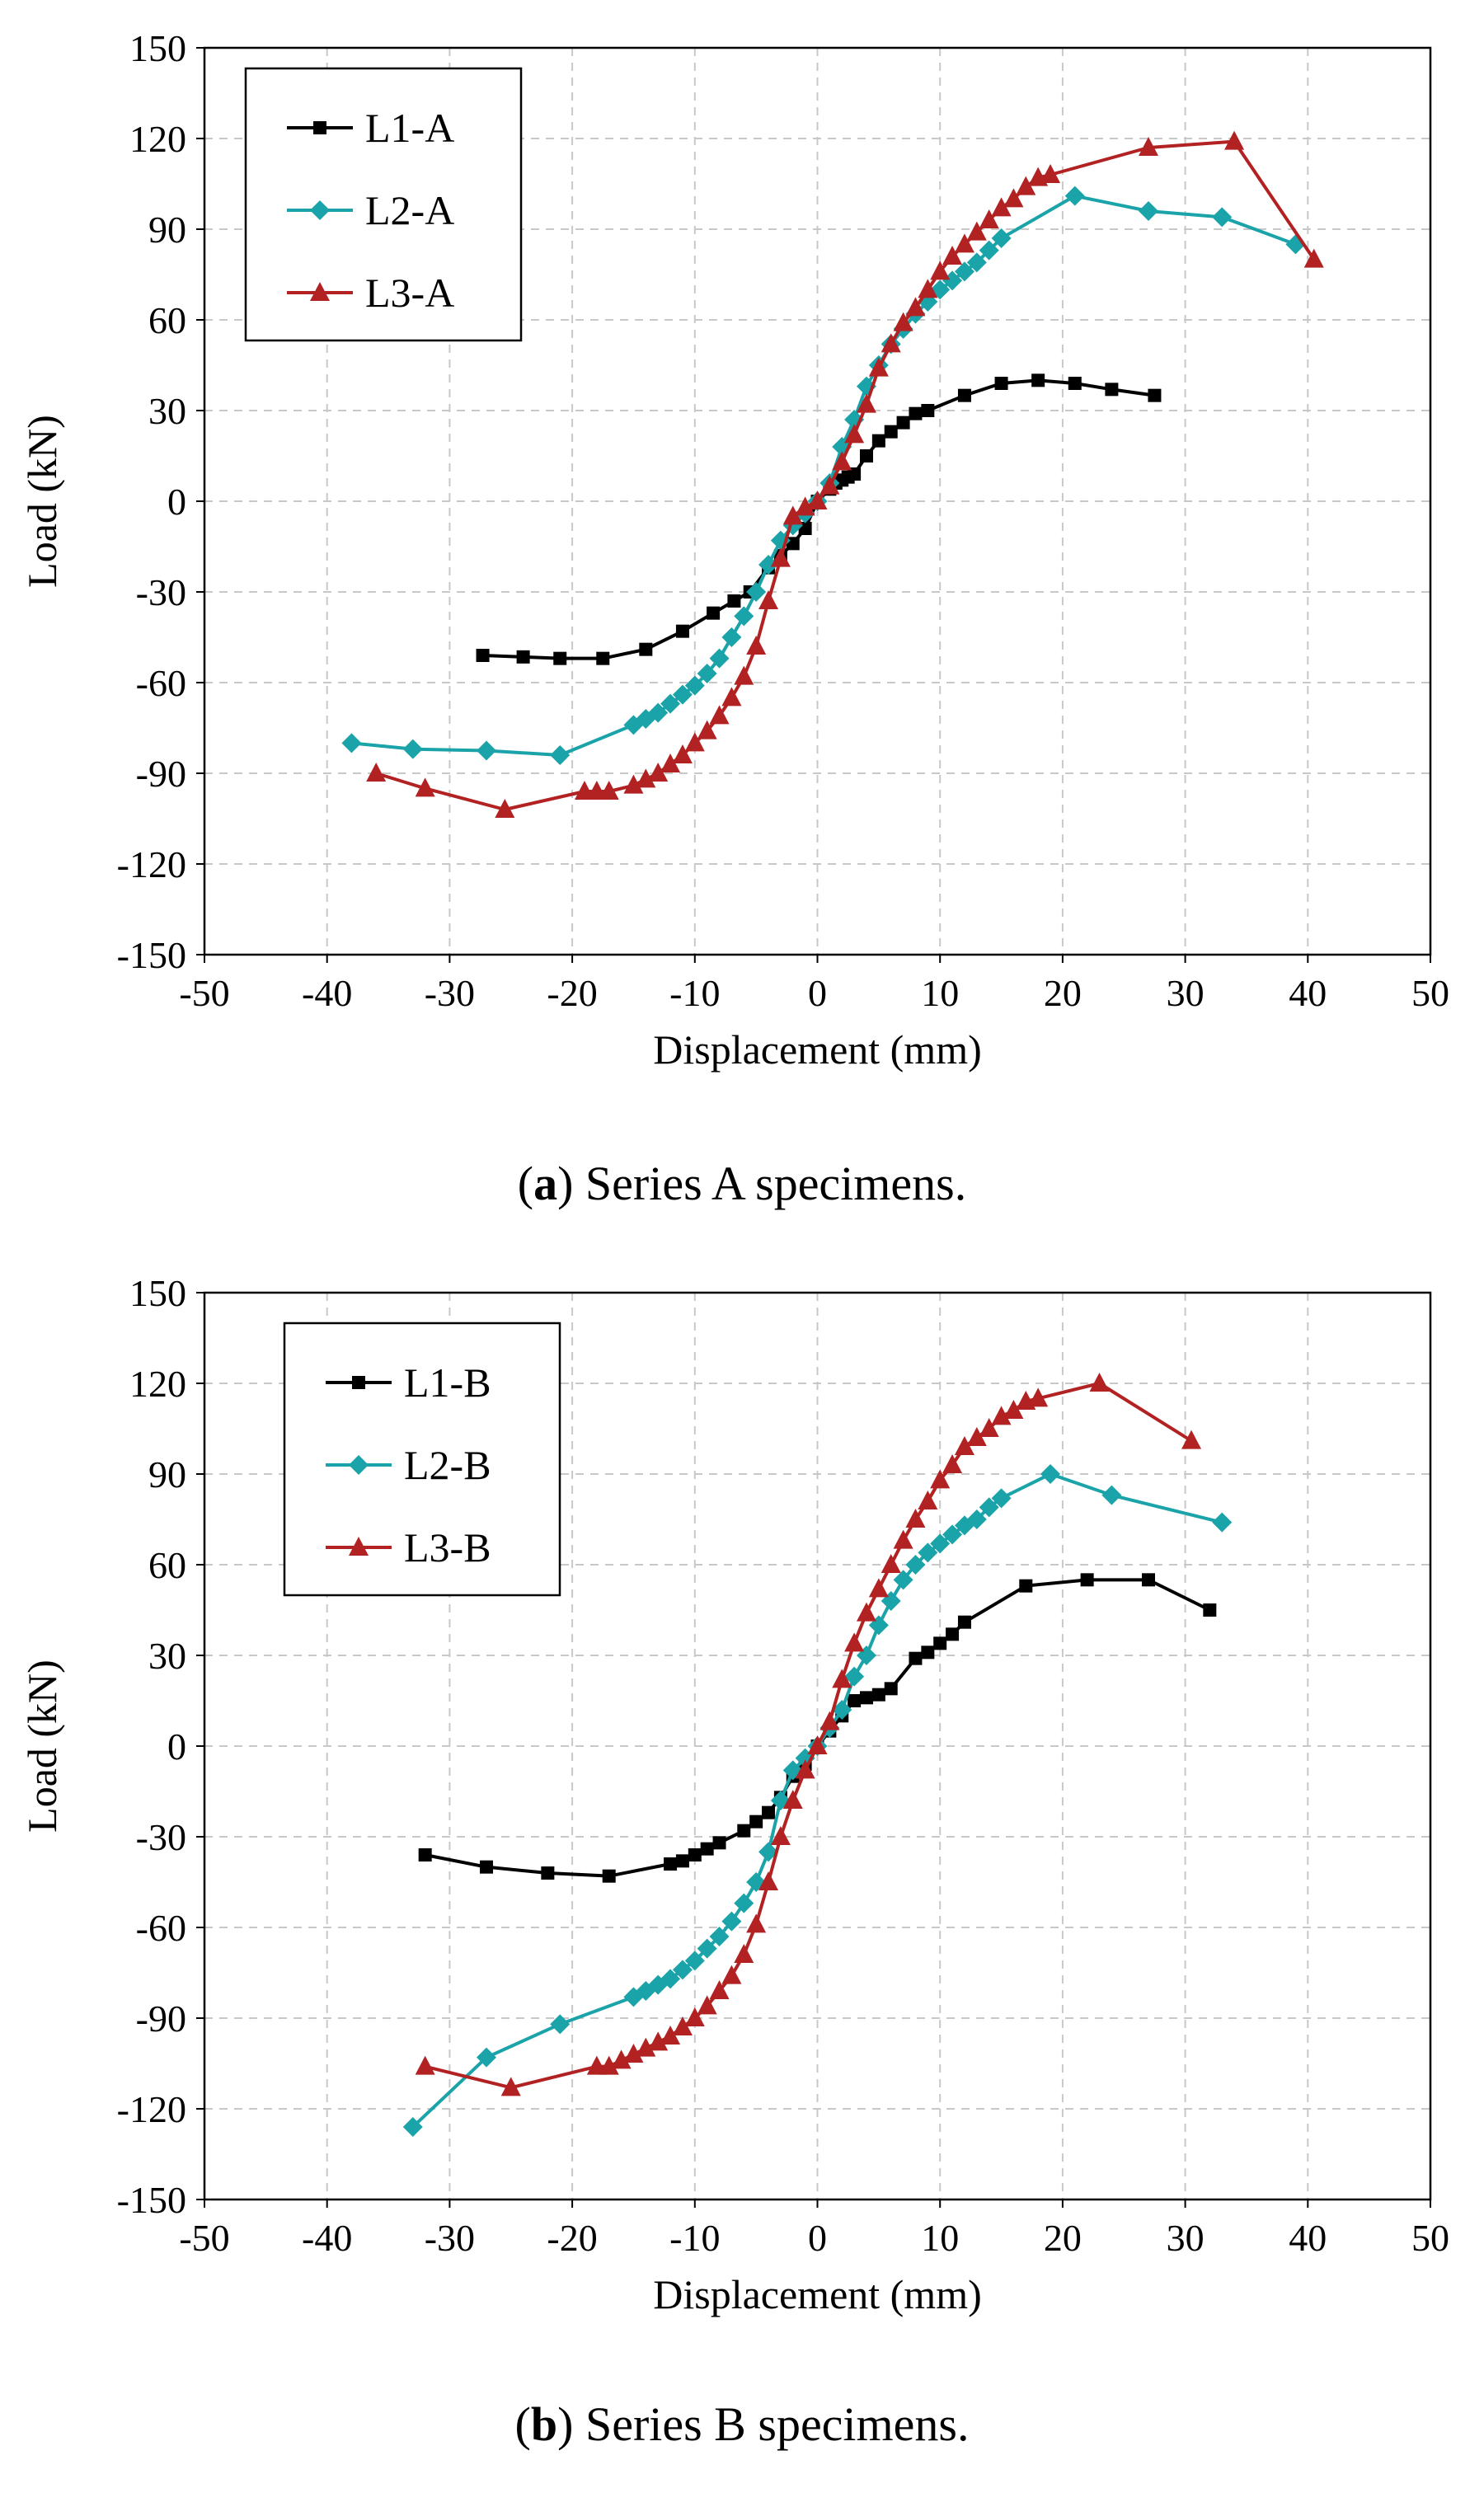  What do you see at coordinates (327, 993) in the screenshot?
I see `x-tick-label: -40` at bounding box center [327, 993].